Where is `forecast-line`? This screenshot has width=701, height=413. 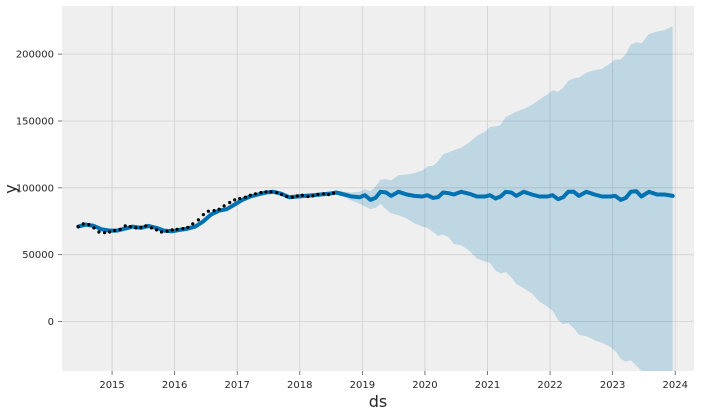
forecast-line is located at coordinates (375, 211).